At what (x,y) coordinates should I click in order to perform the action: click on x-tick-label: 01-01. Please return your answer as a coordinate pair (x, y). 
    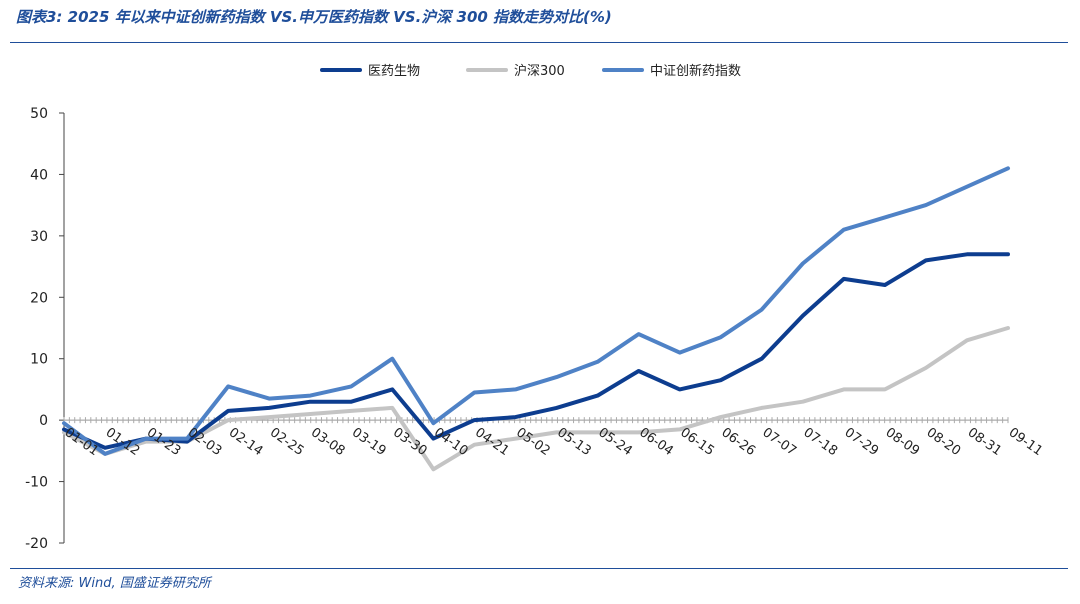
    Looking at the image, I should click on (82, 442).